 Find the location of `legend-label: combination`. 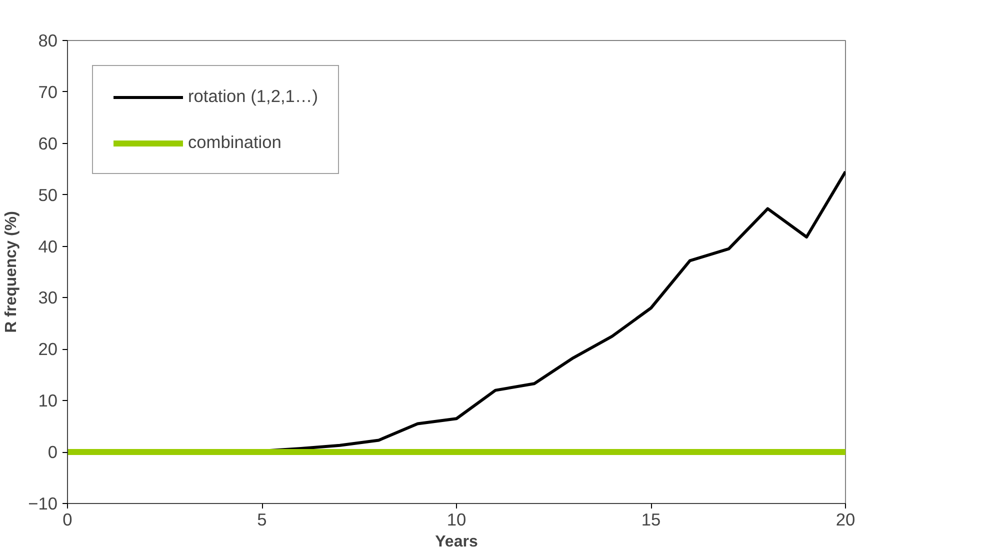

legend-label: combination is located at coordinates (235, 142).